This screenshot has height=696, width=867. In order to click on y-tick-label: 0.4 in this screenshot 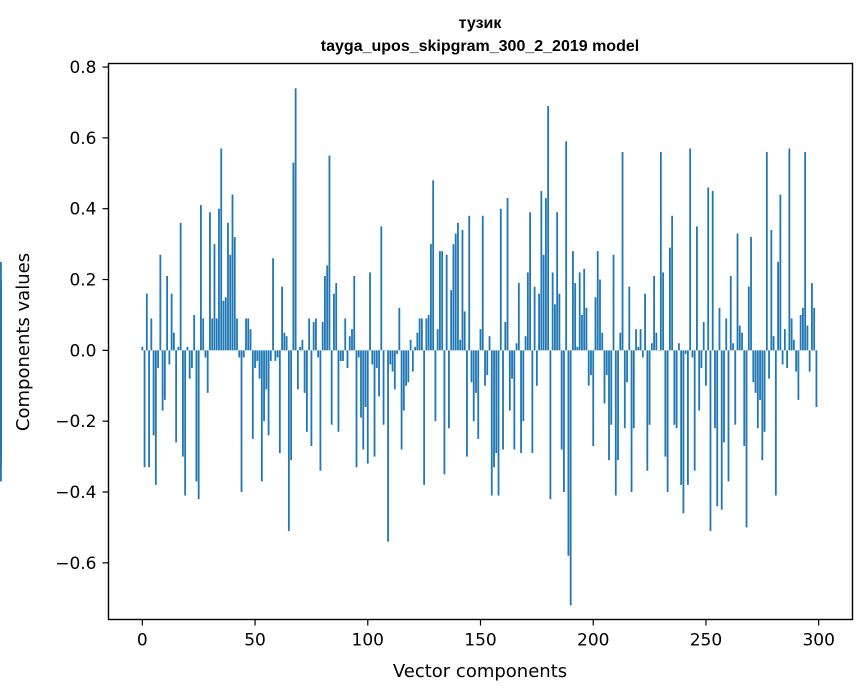, I will do `click(82, 210)`.